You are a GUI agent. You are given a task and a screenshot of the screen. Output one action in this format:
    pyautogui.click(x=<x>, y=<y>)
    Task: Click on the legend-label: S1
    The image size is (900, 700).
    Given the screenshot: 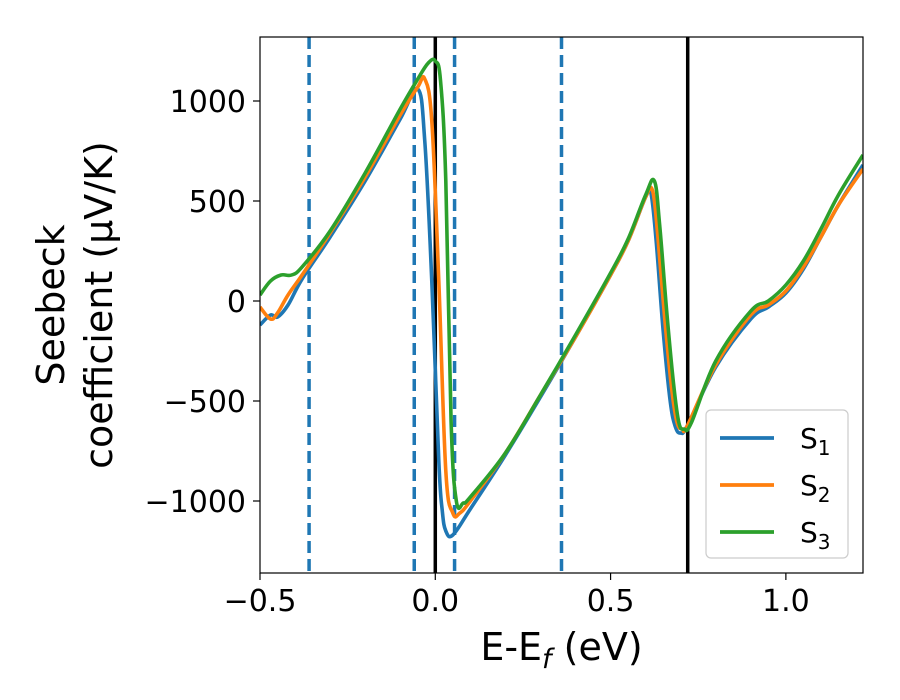 What is the action you would take?
    pyautogui.click(x=815, y=441)
    